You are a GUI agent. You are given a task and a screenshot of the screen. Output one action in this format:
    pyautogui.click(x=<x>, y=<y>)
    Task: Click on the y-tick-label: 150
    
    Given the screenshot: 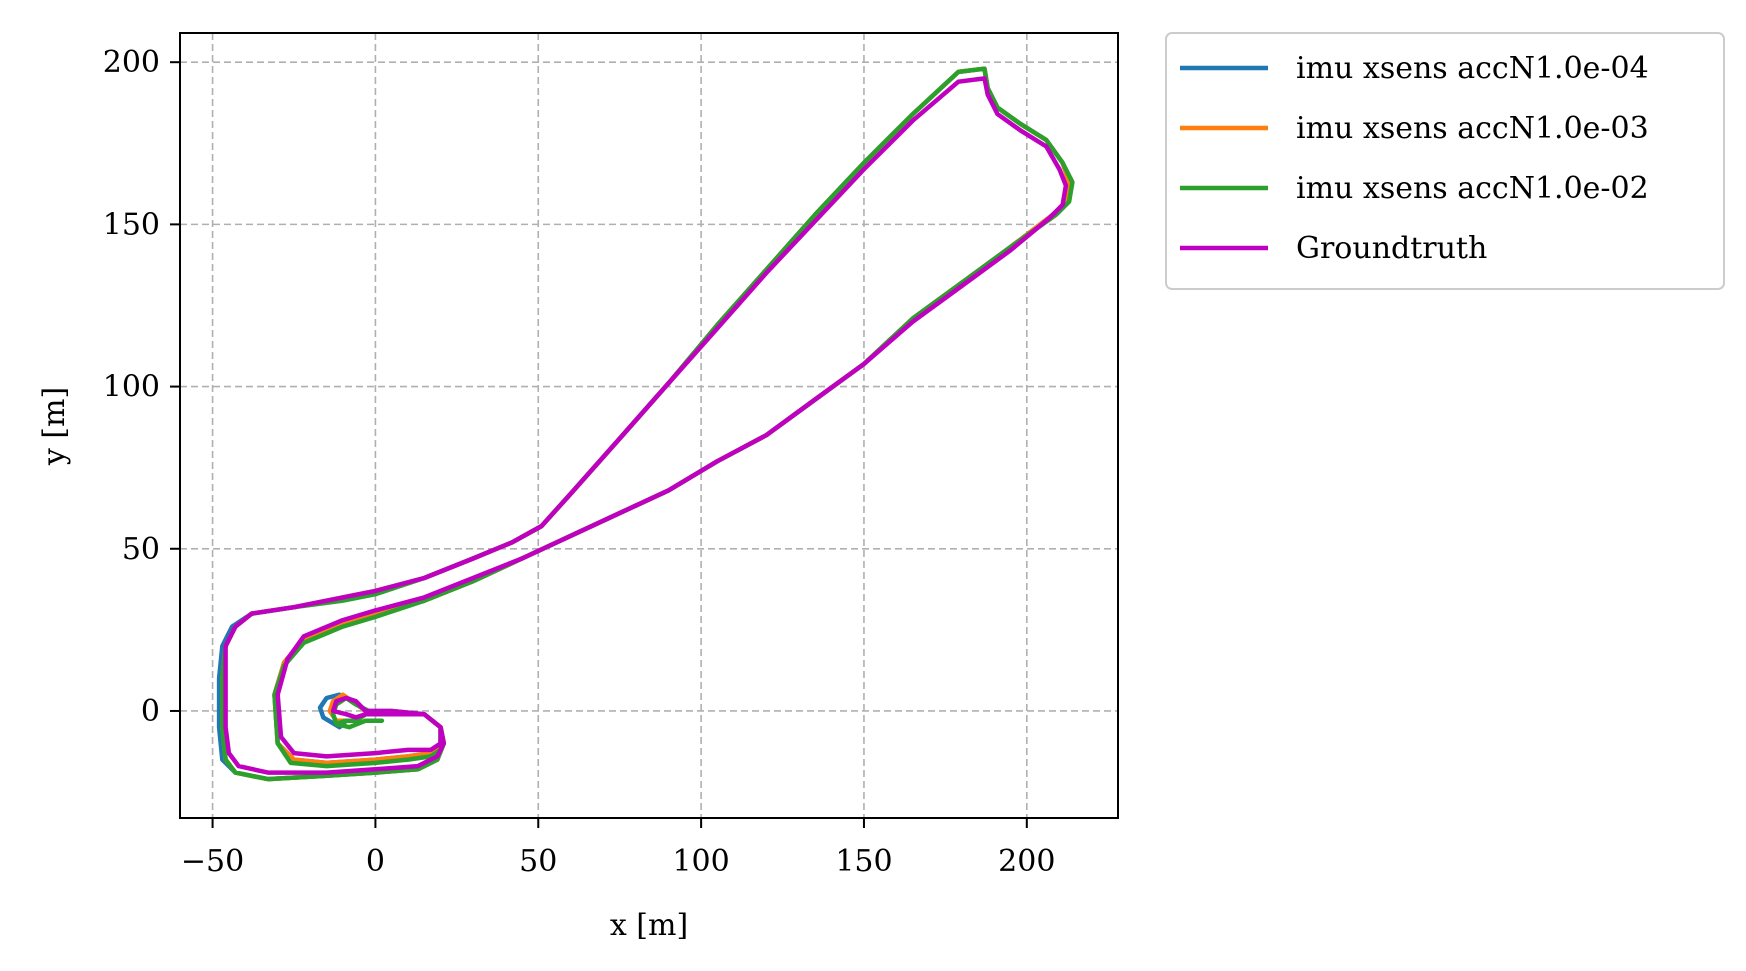 What is the action you would take?
    pyautogui.click(x=131, y=224)
    